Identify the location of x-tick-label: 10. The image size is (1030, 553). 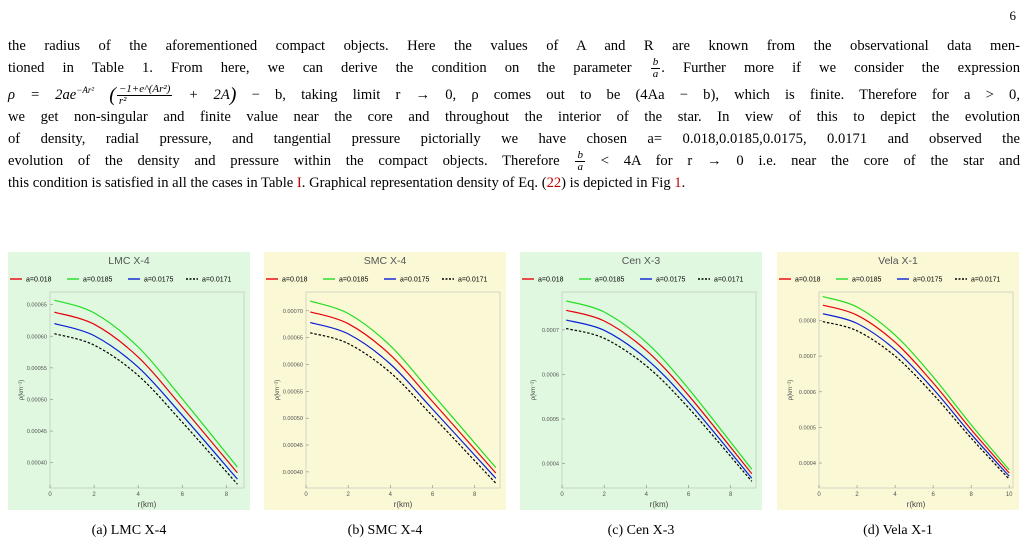
(1009, 495).